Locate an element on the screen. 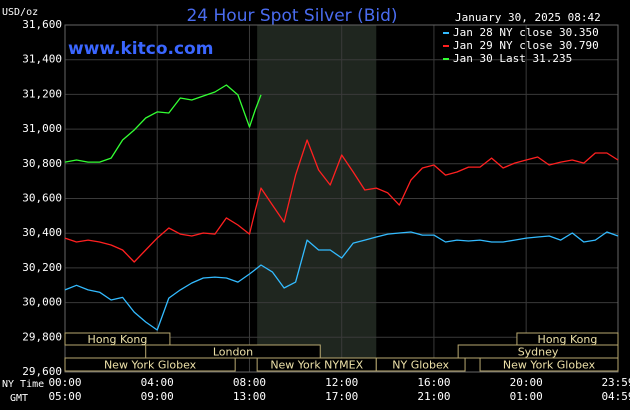 The image size is (630, 410). x-tick-label-gmt: 01:00 is located at coordinates (526, 396).